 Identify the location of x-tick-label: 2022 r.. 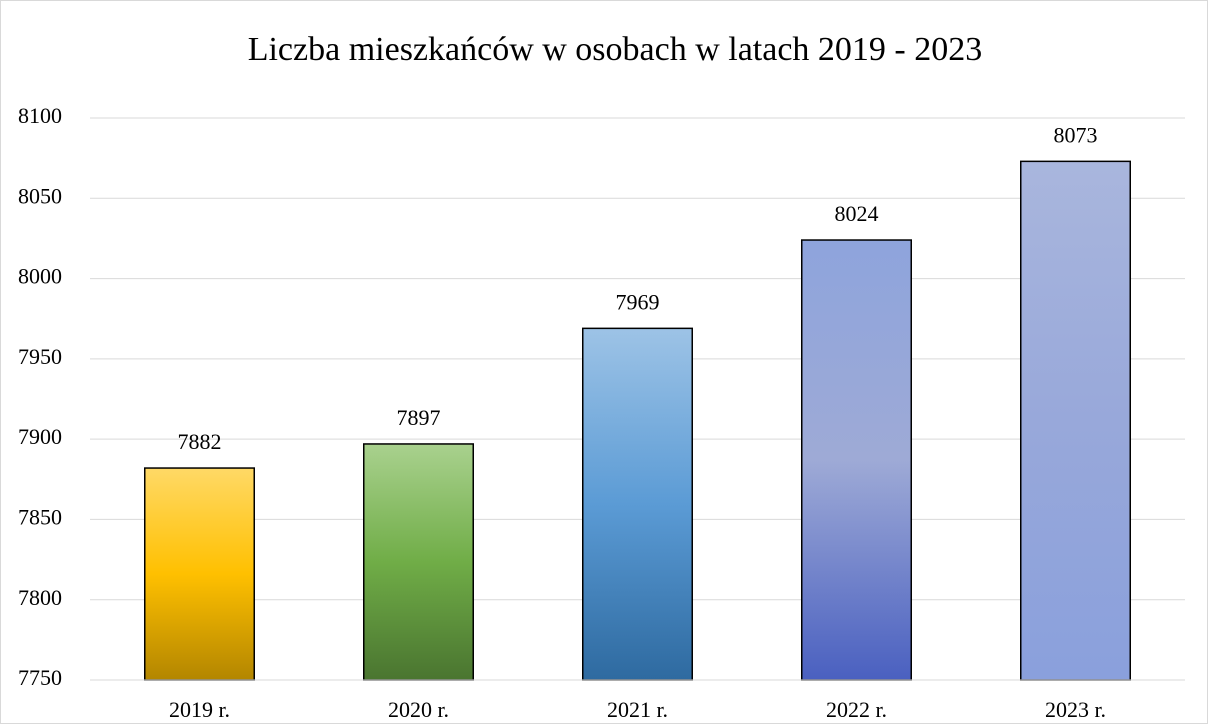
(856, 709).